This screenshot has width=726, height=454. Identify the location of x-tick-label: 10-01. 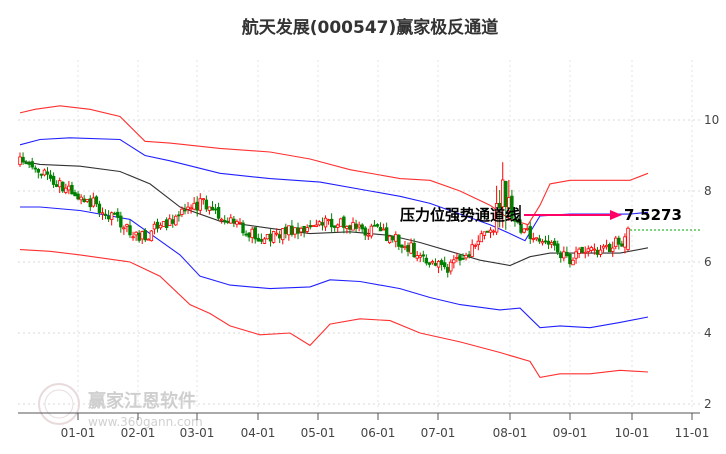
(632, 433).